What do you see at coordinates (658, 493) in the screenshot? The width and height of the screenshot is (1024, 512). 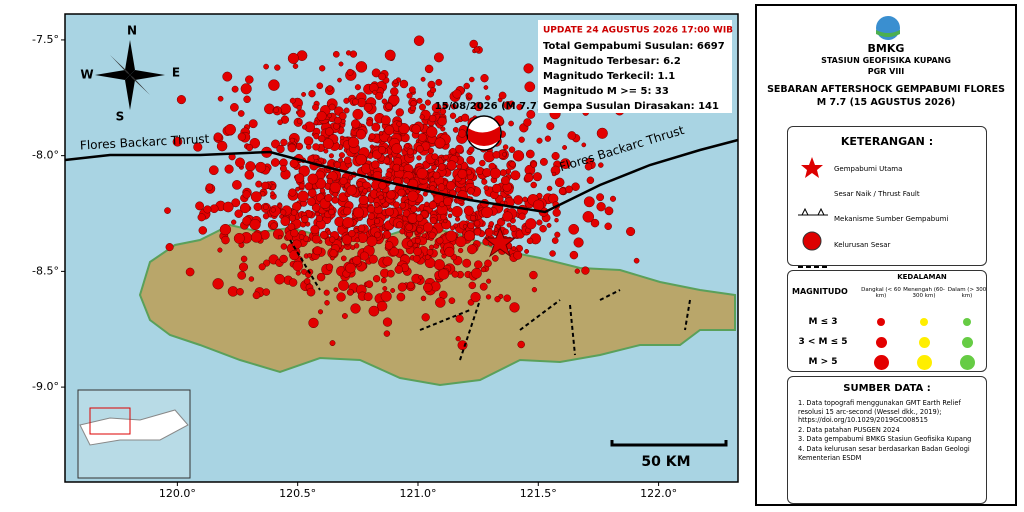 I see `lon-tick-label: 122.0°` at bounding box center [658, 493].